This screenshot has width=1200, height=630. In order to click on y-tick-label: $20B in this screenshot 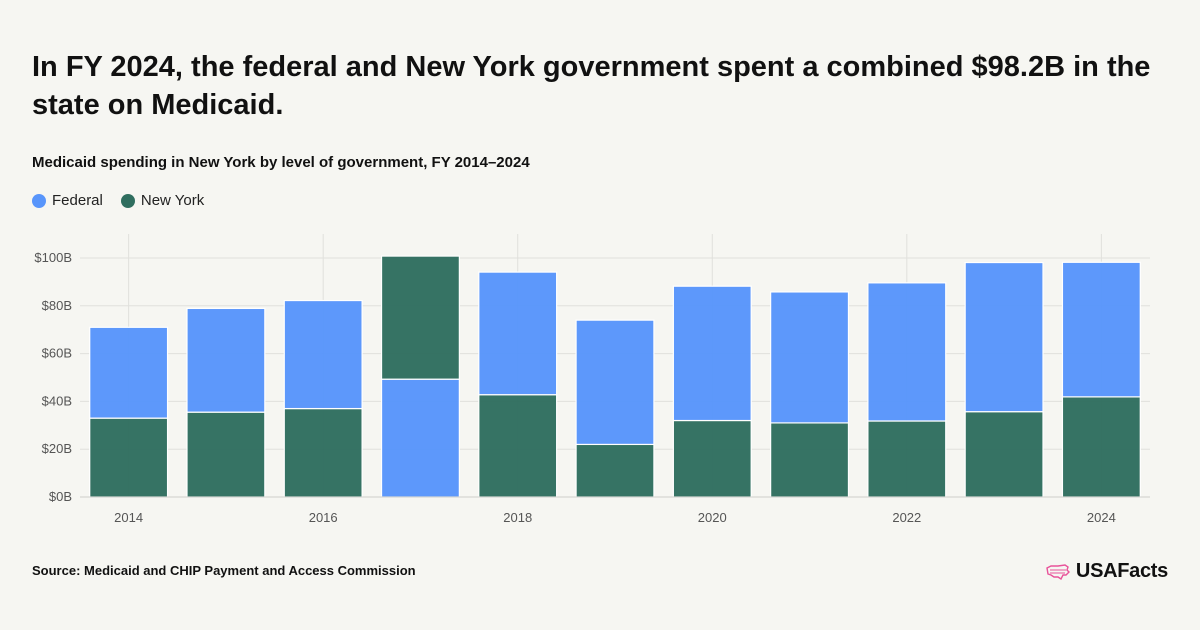, I will do `click(57, 448)`.